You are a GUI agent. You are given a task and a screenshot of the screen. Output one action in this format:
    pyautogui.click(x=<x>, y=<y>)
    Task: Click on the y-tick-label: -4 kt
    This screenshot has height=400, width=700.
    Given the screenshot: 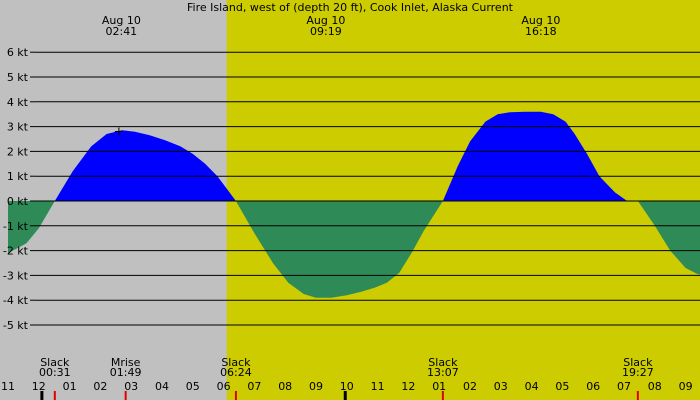 What is the action you would take?
    pyautogui.click(x=16, y=300)
    